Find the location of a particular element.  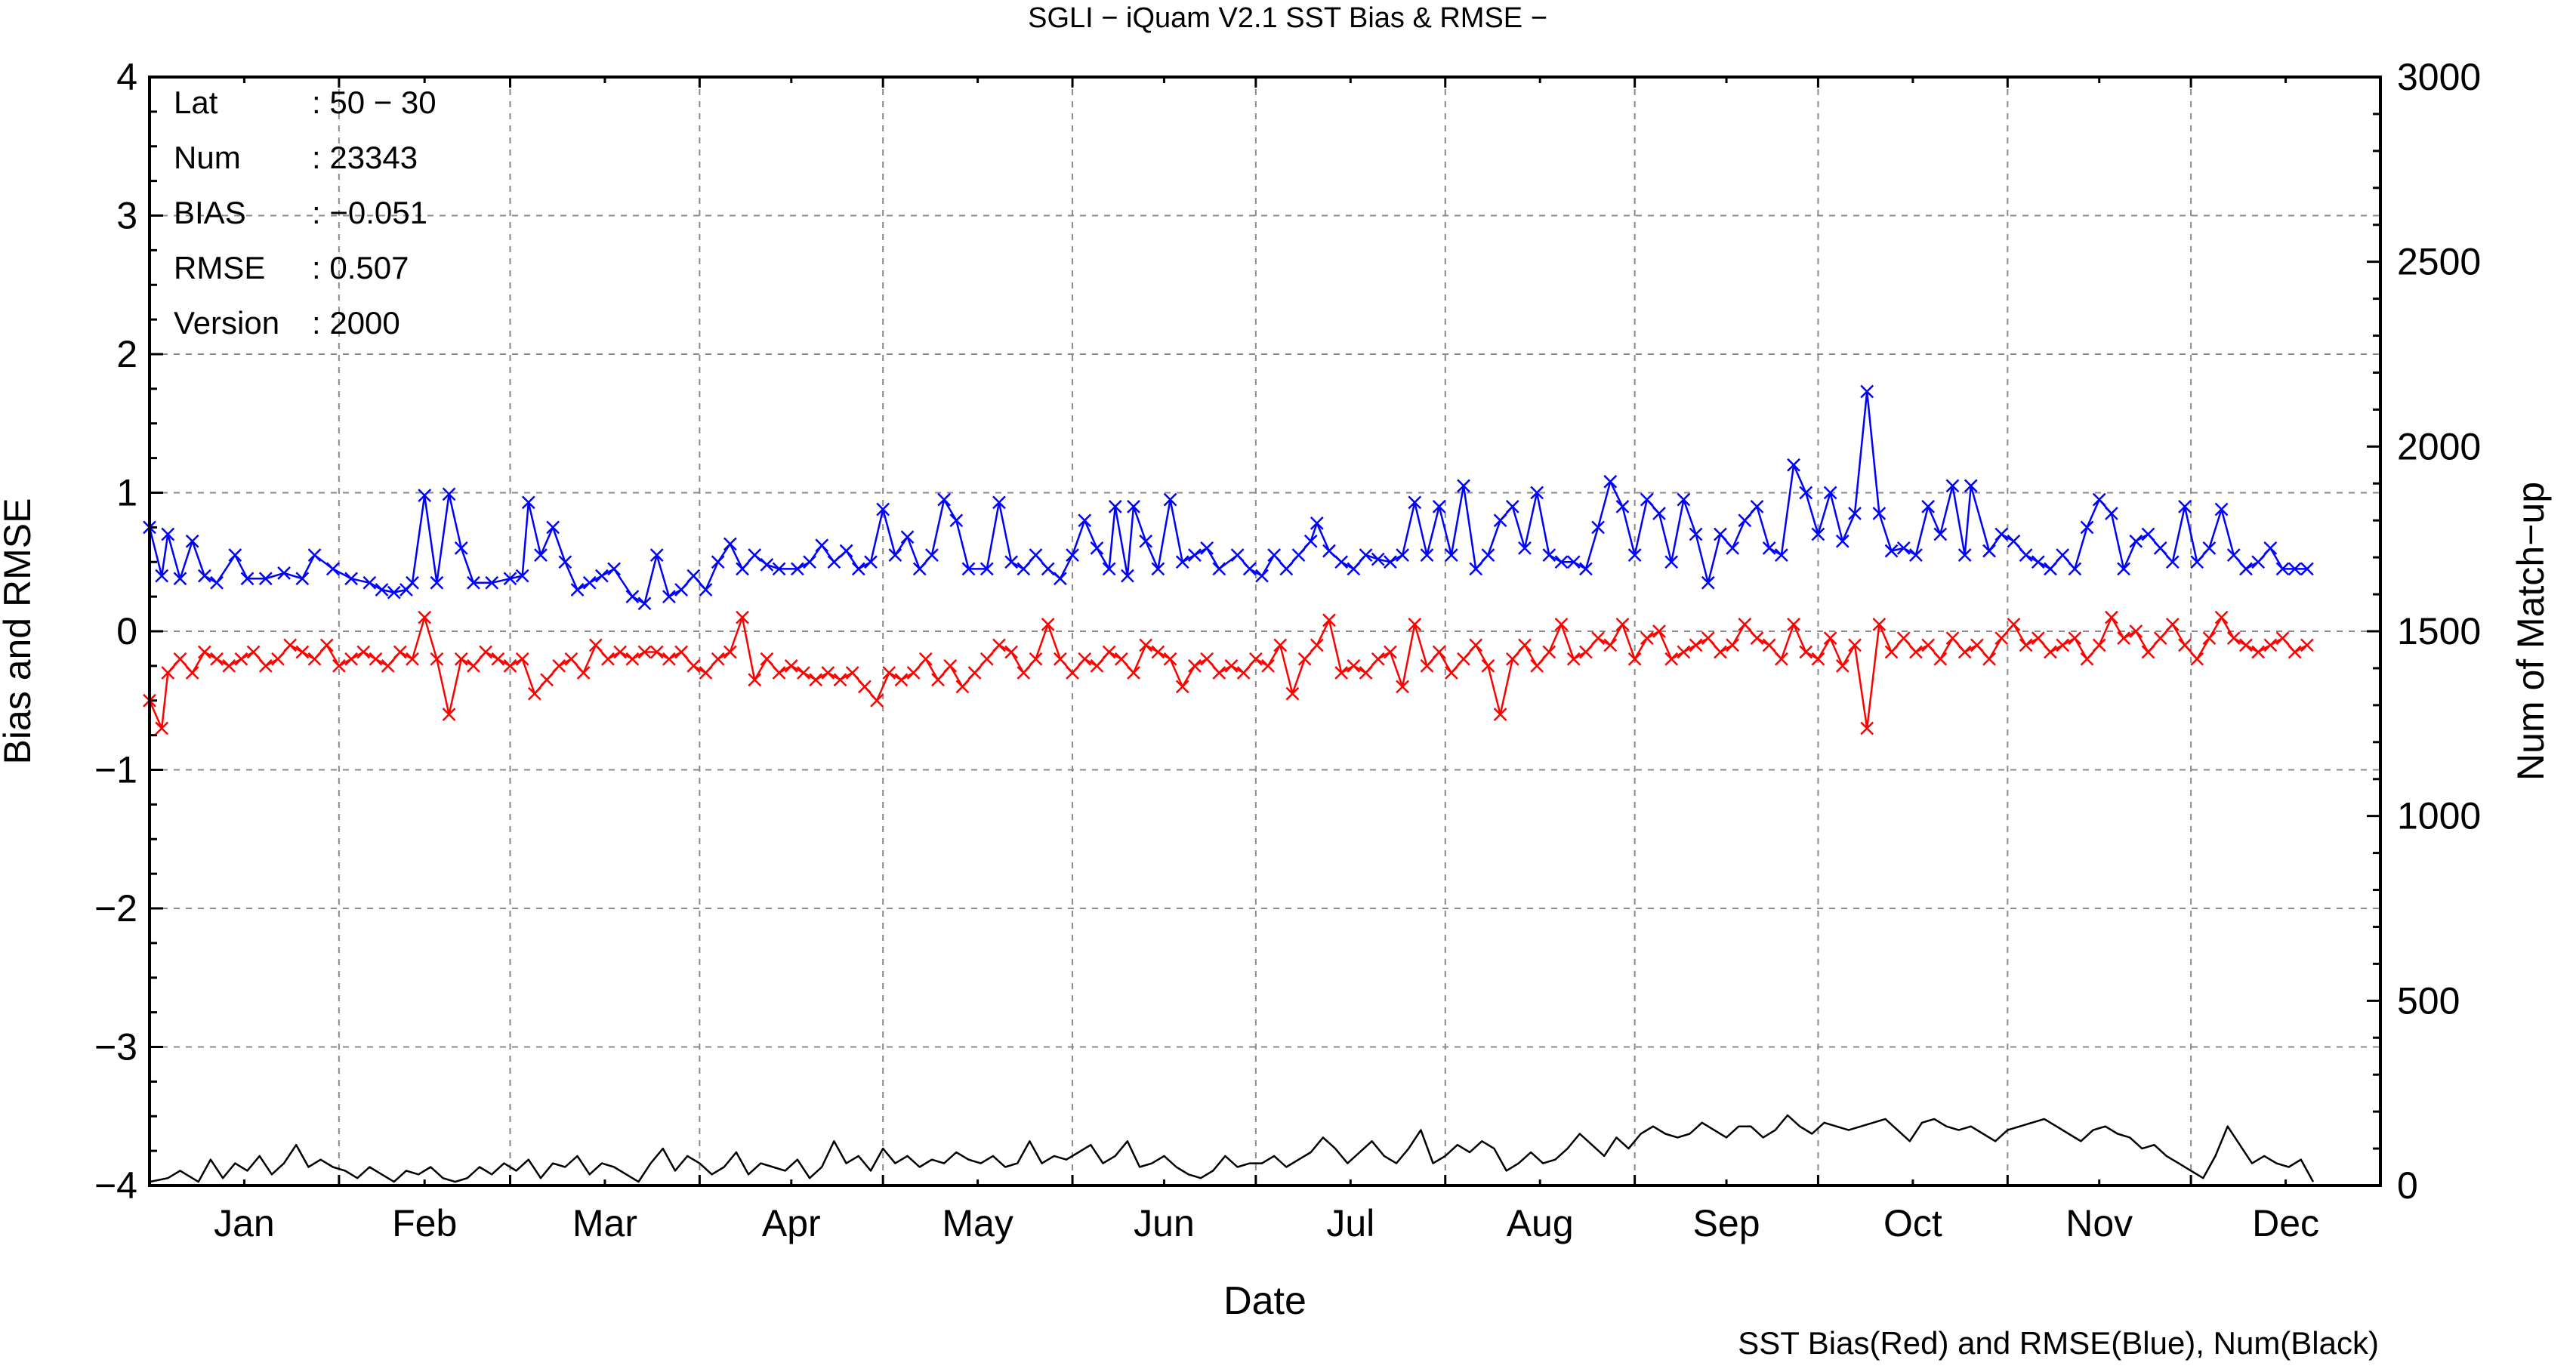

stats-label: Version is located at coordinates (226, 323).